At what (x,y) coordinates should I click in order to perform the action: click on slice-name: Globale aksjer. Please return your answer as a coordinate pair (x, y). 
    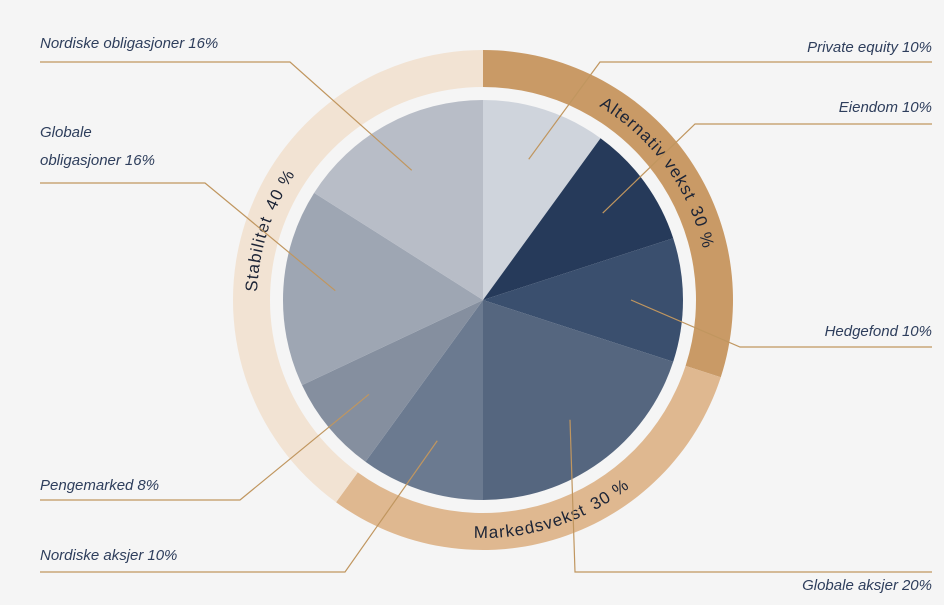
    Looking at the image, I should click on (850, 585).